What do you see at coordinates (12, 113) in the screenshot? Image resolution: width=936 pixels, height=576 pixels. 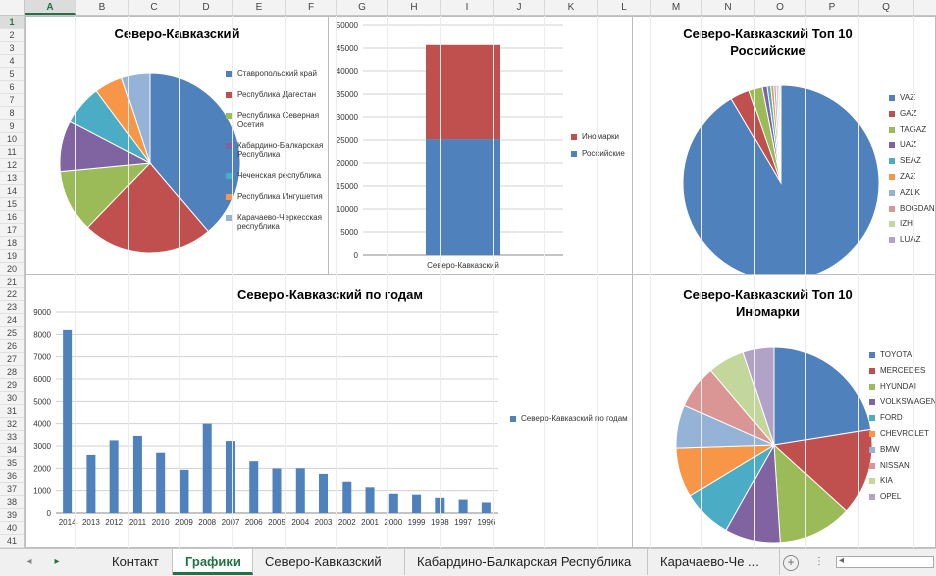 I see `row-header-8: 8` at bounding box center [12, 113].